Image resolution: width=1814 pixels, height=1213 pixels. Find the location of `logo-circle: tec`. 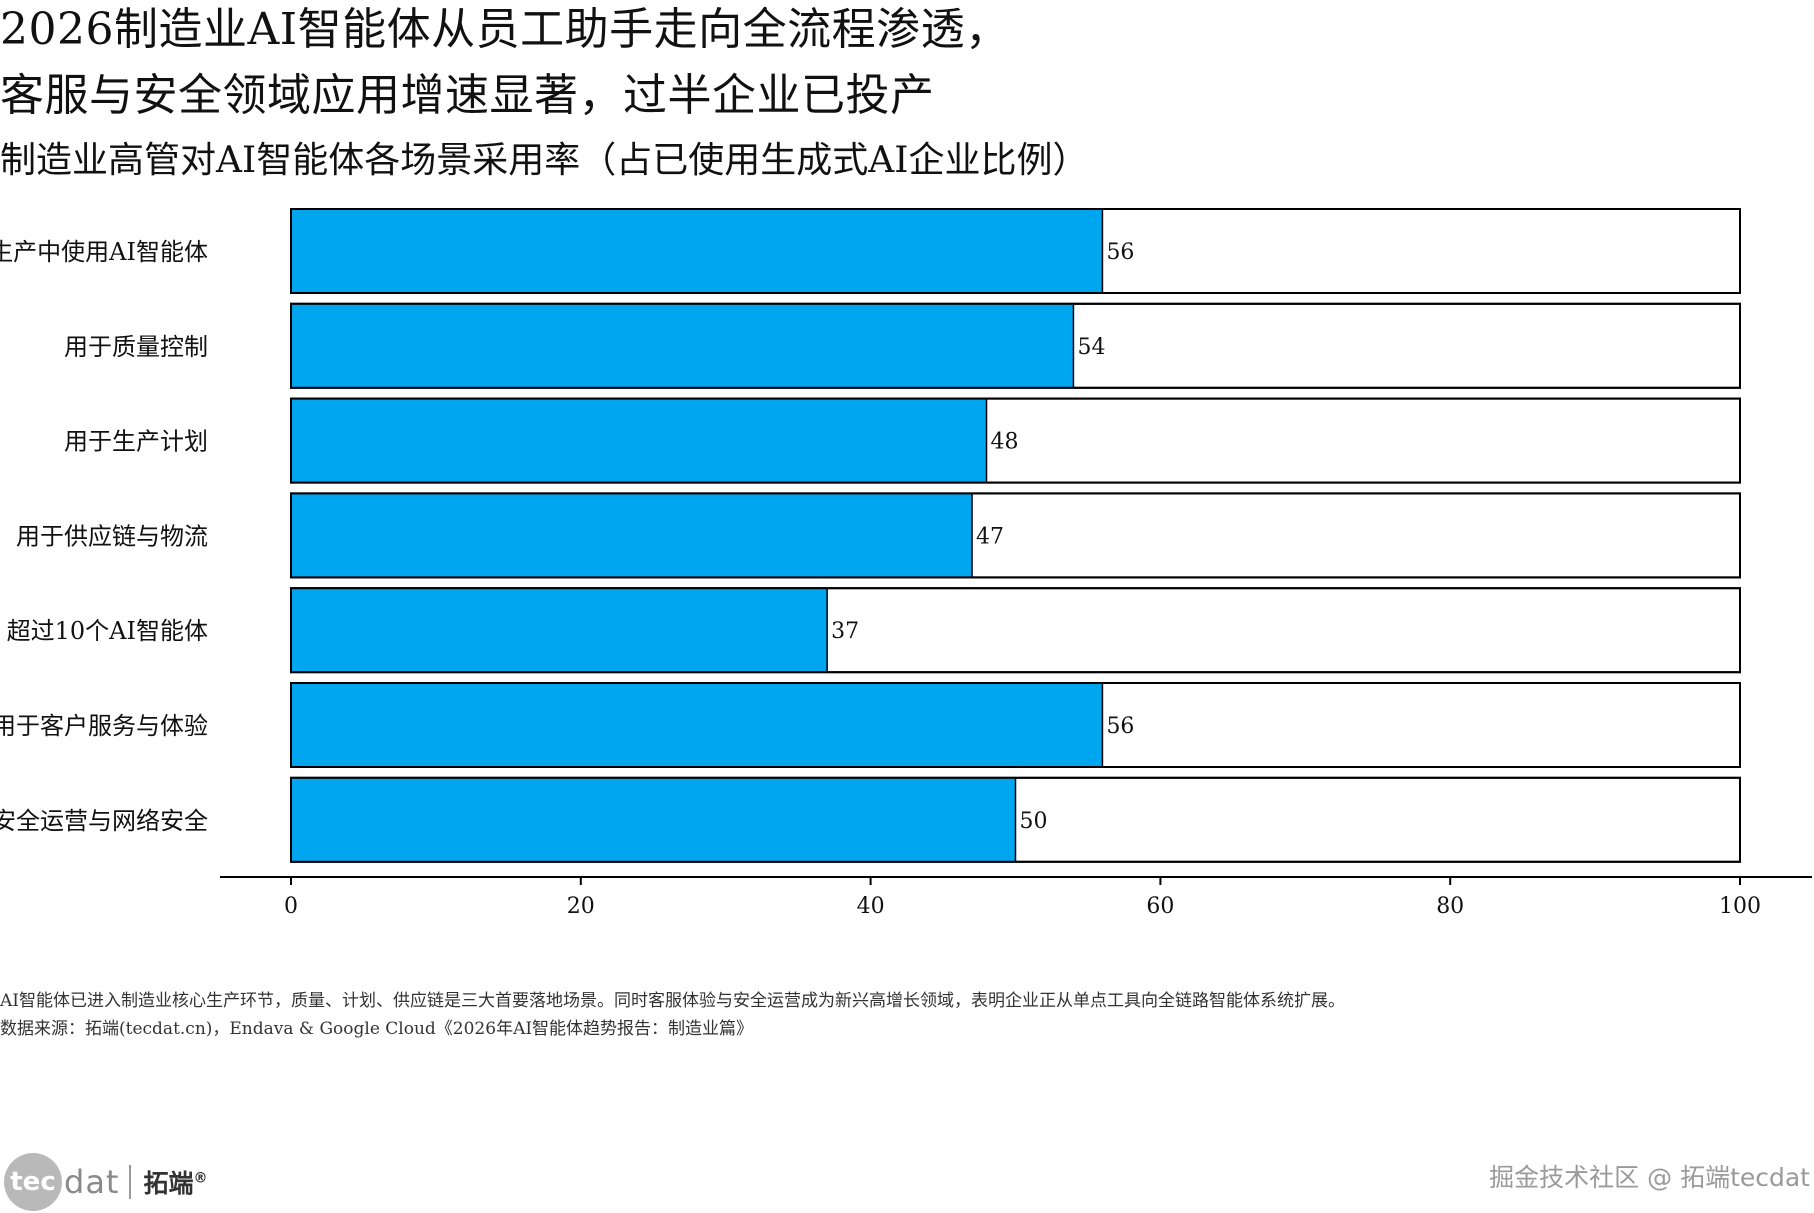

logo-circle: tec is located at coordinates (33, 1182).